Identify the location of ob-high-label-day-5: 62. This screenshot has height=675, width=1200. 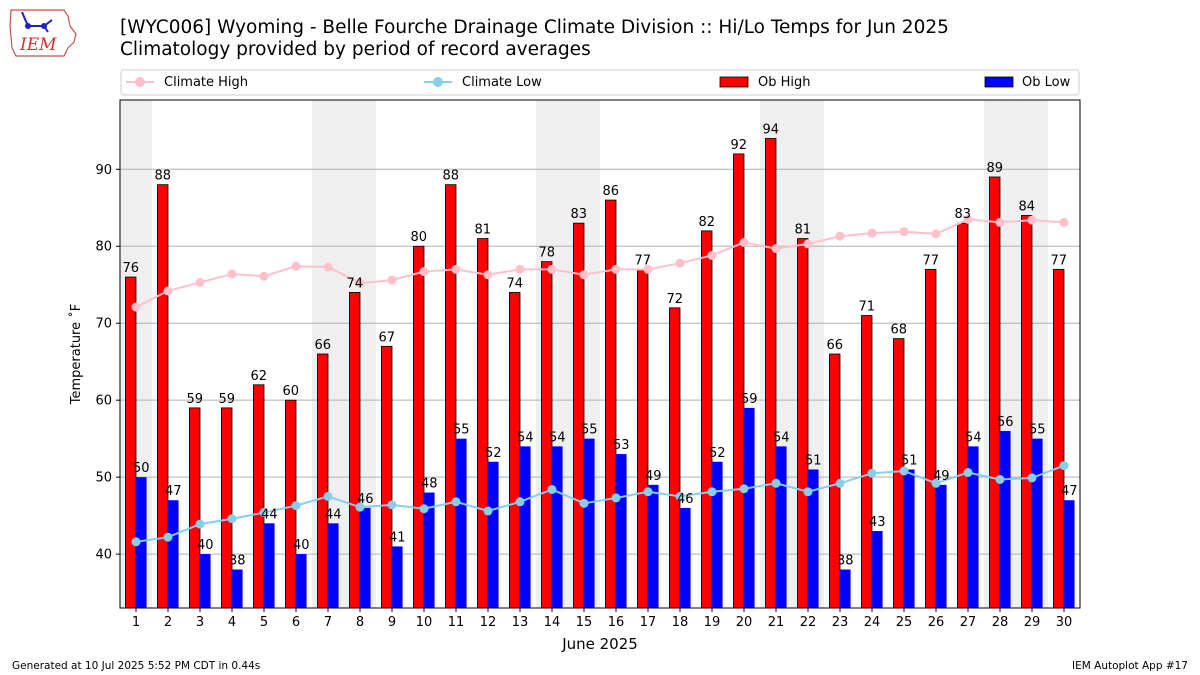
(258, 376).